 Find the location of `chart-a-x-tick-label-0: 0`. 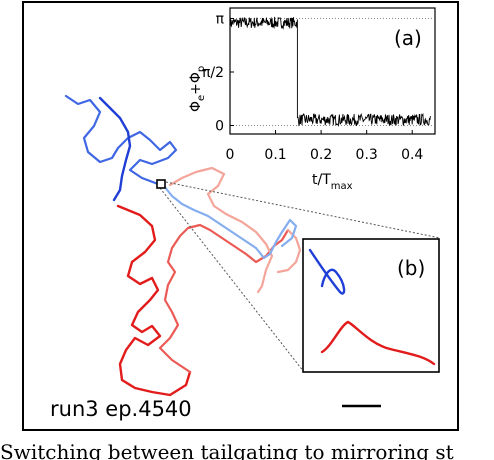

chart-a-x-tick-label-0: 0 is located at coordinates (230, 155).